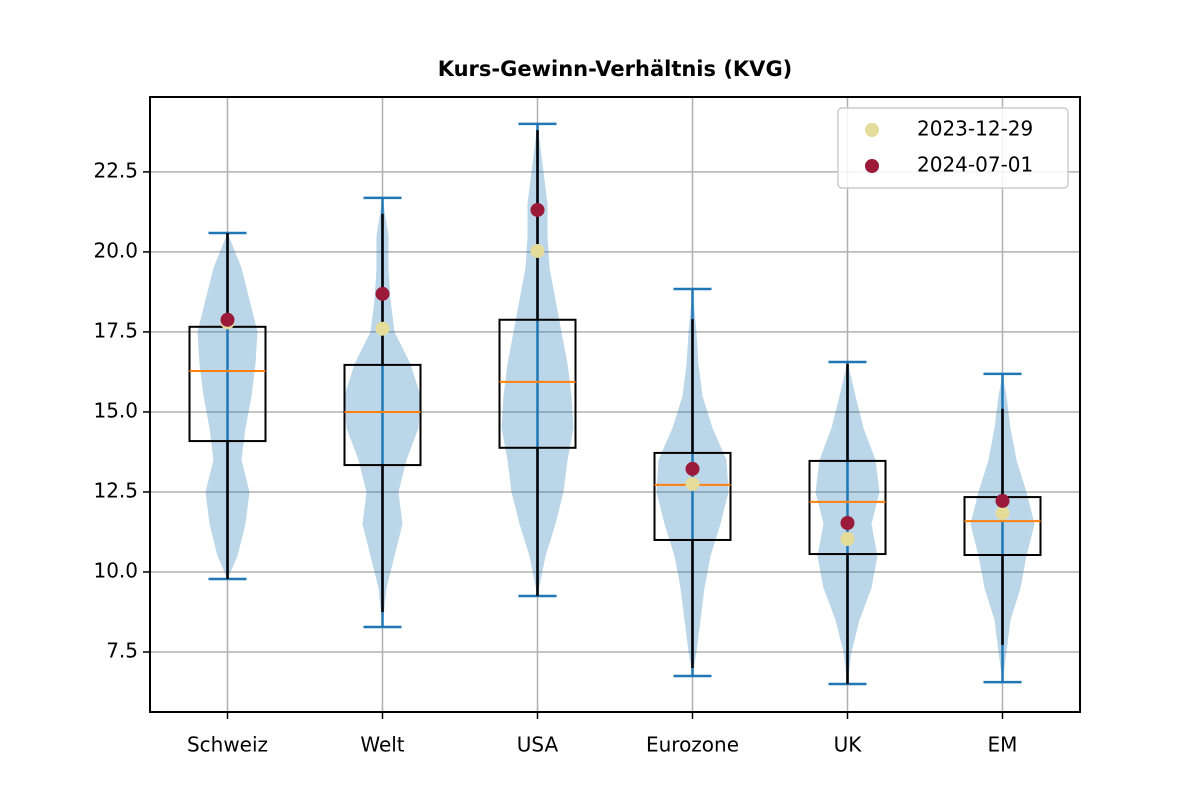 The image size is (1200, 800). I want to click on y-tick-label: 17.5, so click(115, 330).